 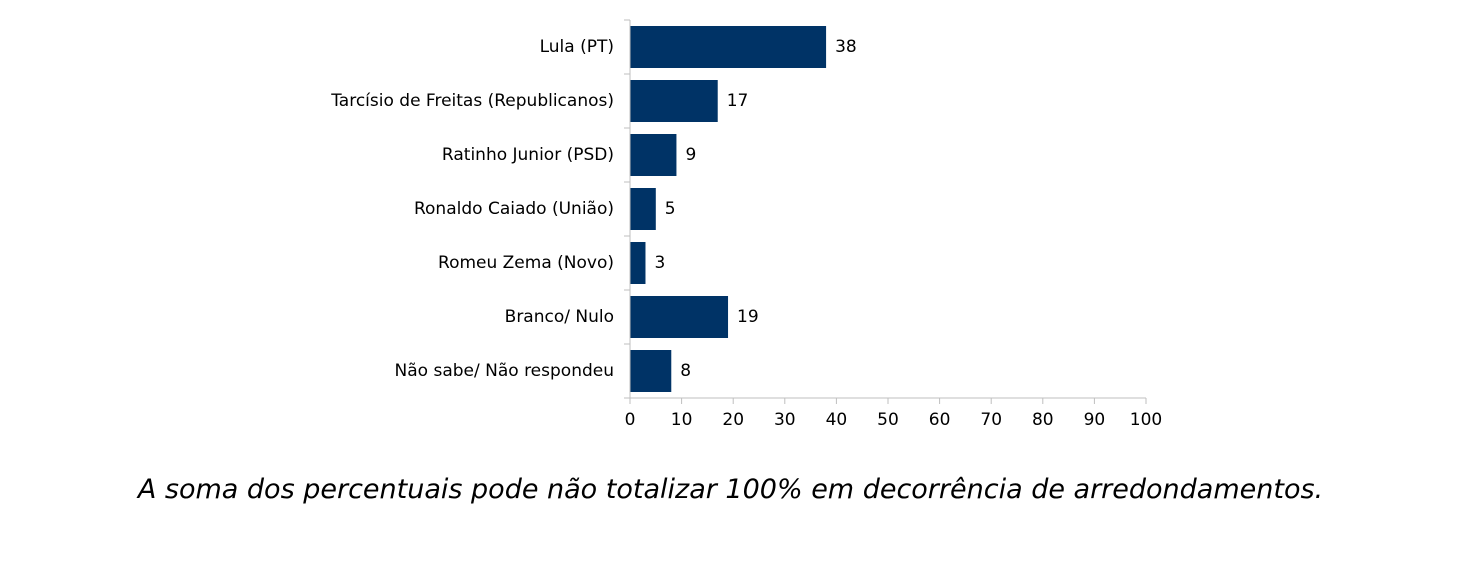 What do you see at coordinates (738, 101) in the screenshot?
I see `data-label: 17` at bounding box center [738, 101].